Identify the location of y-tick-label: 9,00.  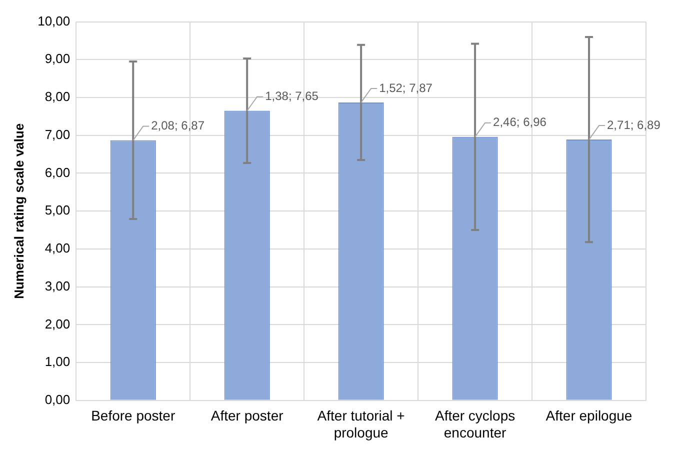
(57, 58).